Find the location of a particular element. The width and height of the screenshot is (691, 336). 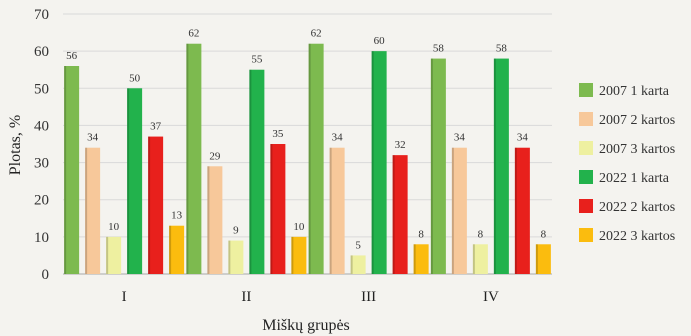

legend-label: 2007 1 karta is located at coordinates (634, 91).